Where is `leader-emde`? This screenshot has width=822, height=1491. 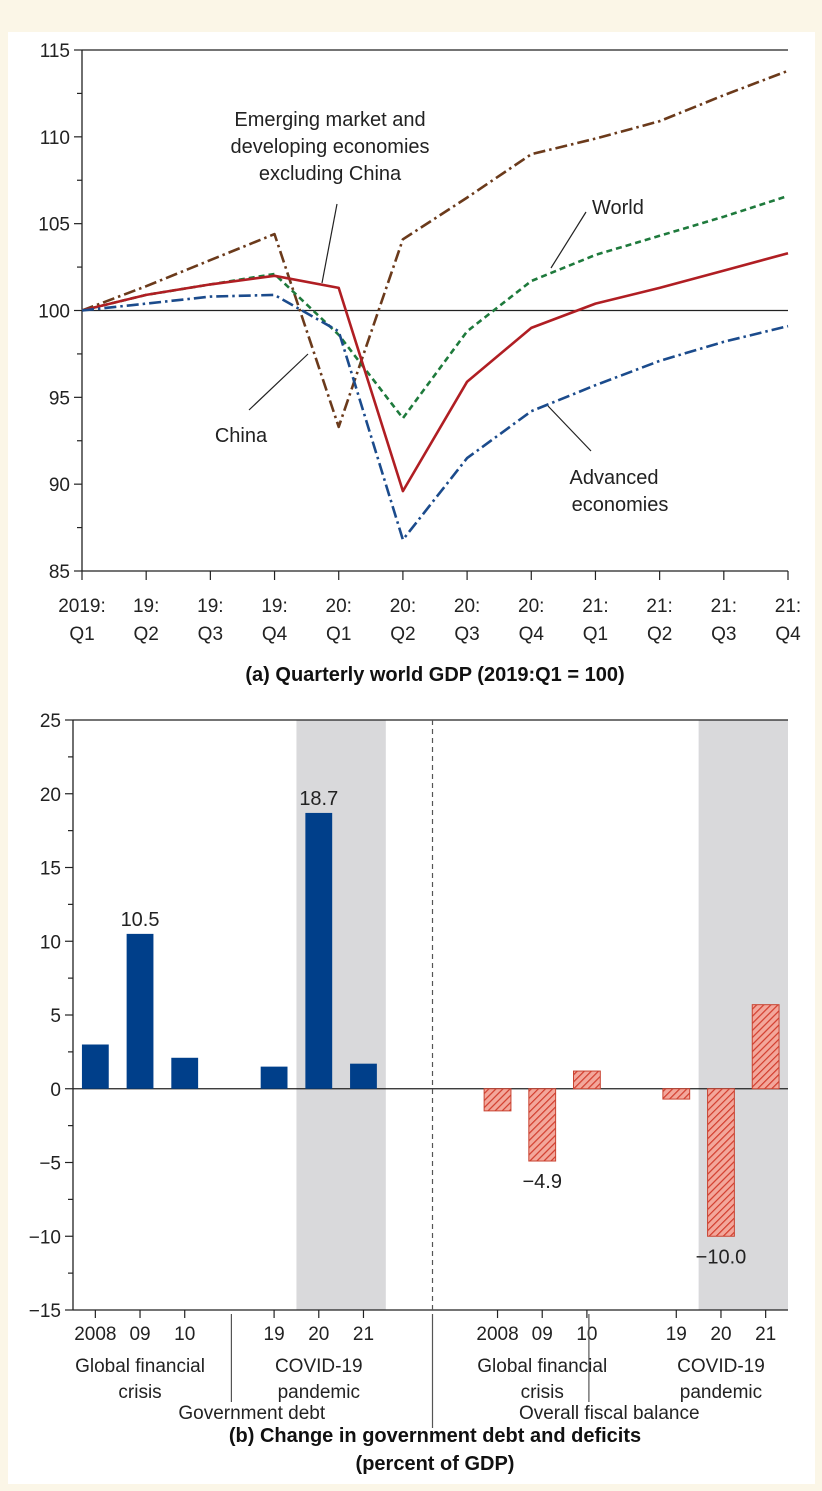 leader-emde is located at coordinates (329, 243).